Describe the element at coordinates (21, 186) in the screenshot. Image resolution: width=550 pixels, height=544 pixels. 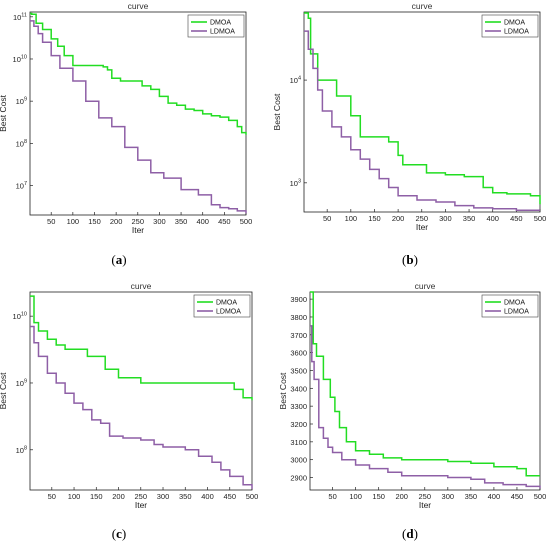
I see `y-tick-label: 10⁷` at that location.